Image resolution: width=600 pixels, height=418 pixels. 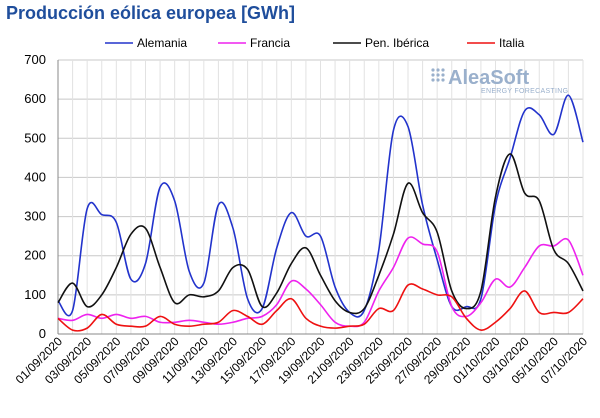 What do you see at coordinates (315, 43) in the screenshot?
I see `legend: Alemania Francia Pen. Ibérica Italia` at bounding box center [315, 43].